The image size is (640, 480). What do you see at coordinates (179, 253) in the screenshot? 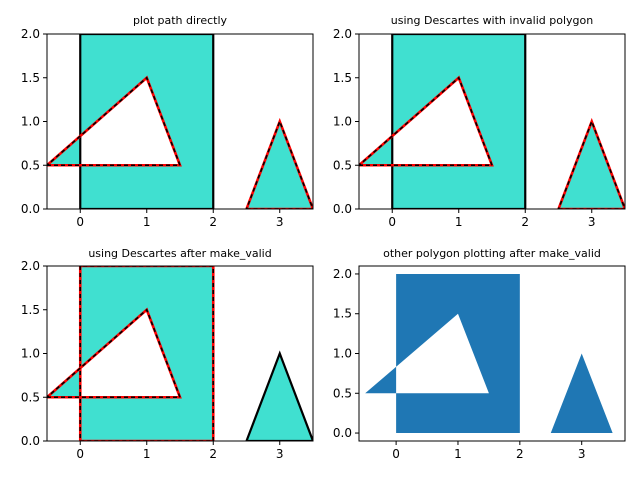
I see `subplot-title: using Descartes after make_valid` at bounding box center [179, 253].